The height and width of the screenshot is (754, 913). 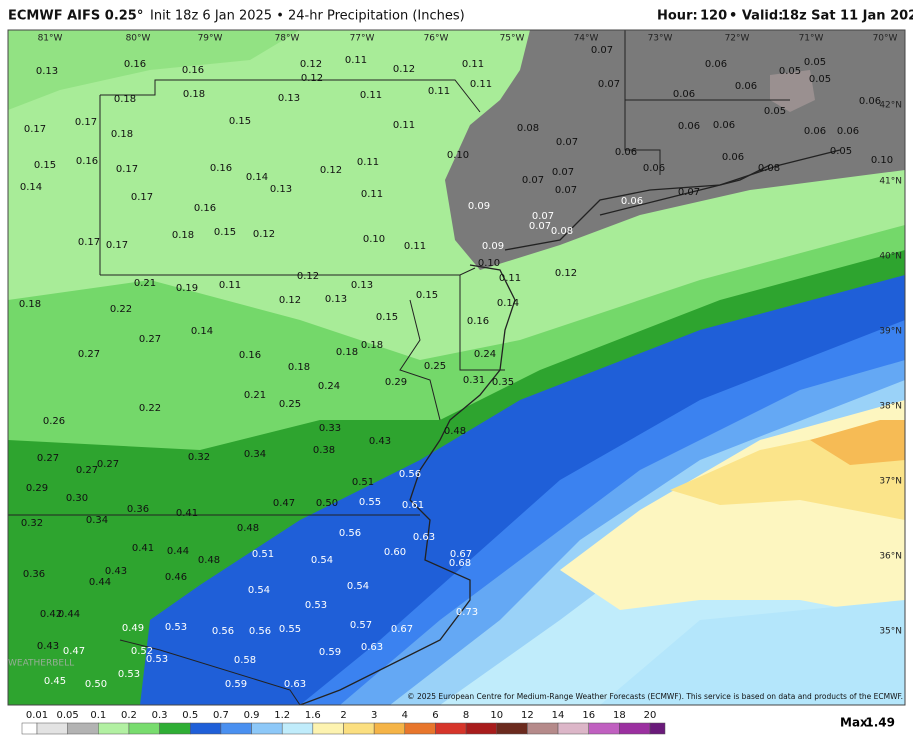 What do you see at coordinates (410, 474) in the screenshot?
I see `station-value: 0.56` at bounding box center [410, 474].